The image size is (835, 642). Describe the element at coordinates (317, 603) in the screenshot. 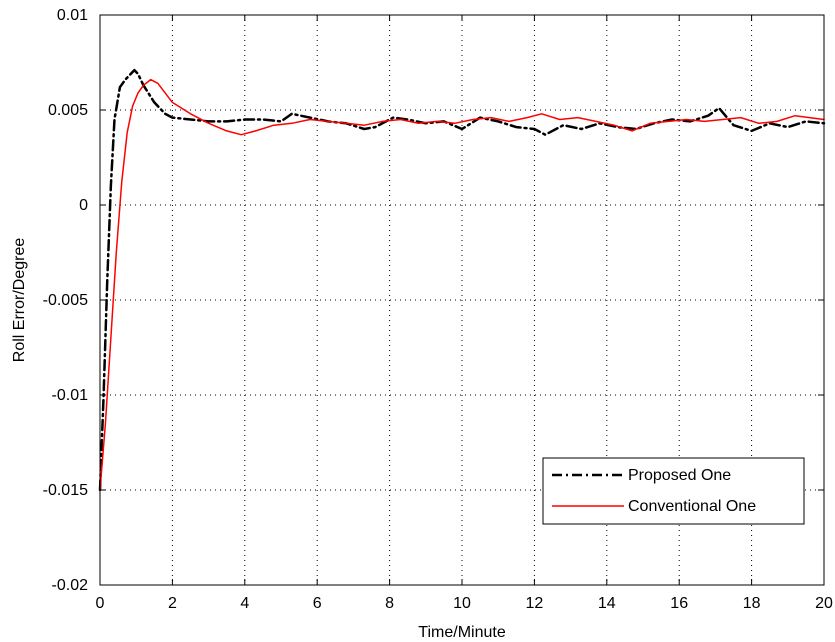

I see `x-tick-label: 6` at that location.